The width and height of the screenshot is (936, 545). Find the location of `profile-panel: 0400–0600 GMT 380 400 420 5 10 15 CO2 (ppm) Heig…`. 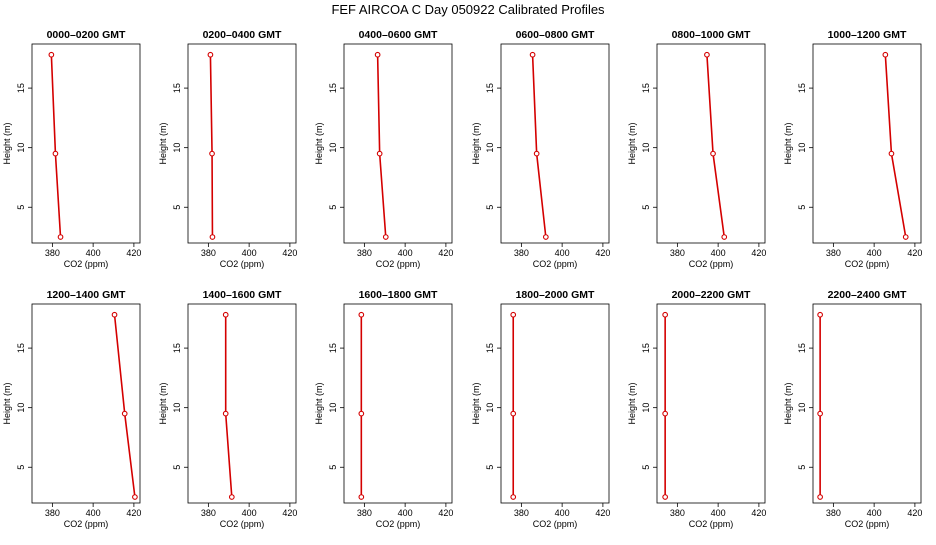

profile-panel: 0400–0600 GMT 380 400 420 5 10 15 CO2 (ppm) Heig… is located at coordinates (383, 149).